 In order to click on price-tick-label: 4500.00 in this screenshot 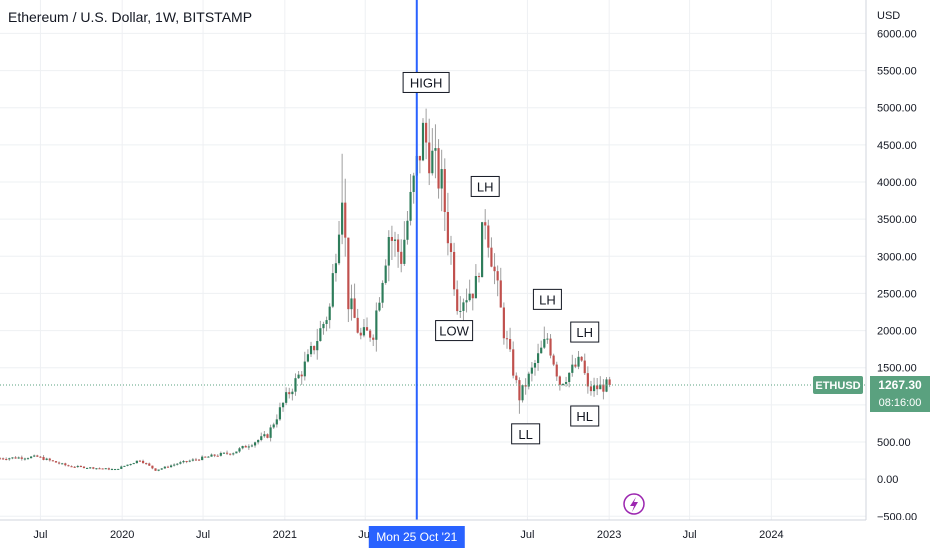, I will do `click(897, 146)`.